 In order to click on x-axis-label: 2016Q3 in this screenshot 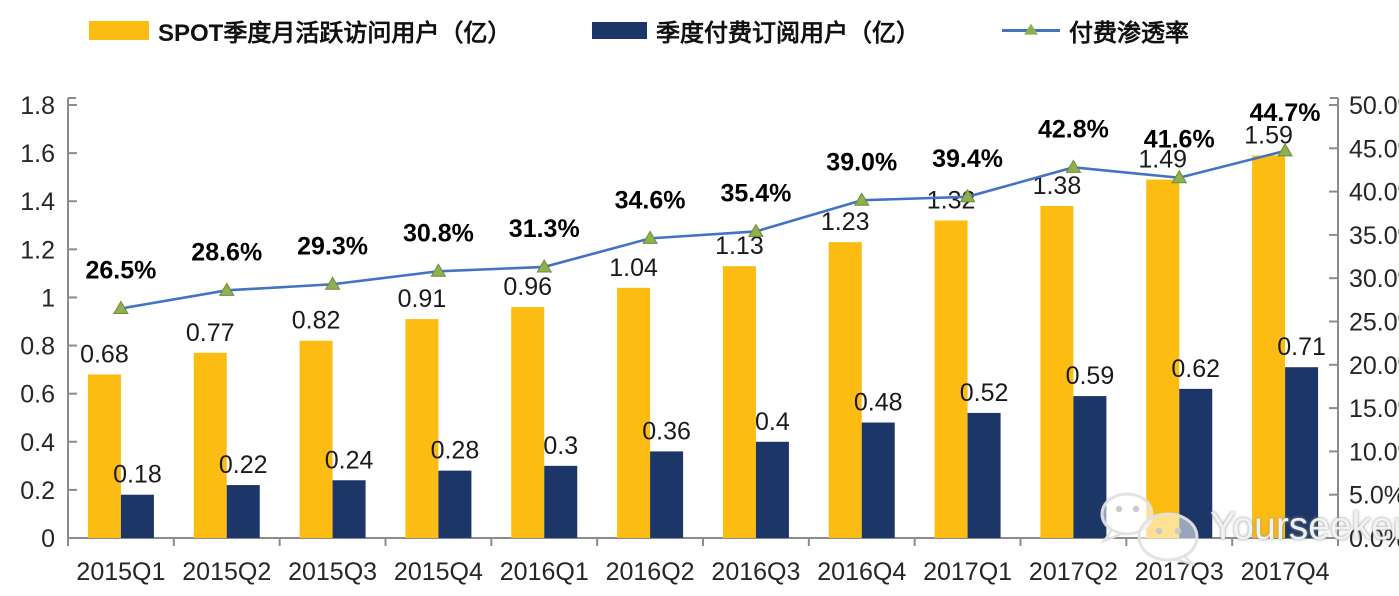, I will do `click(755, 572)`.